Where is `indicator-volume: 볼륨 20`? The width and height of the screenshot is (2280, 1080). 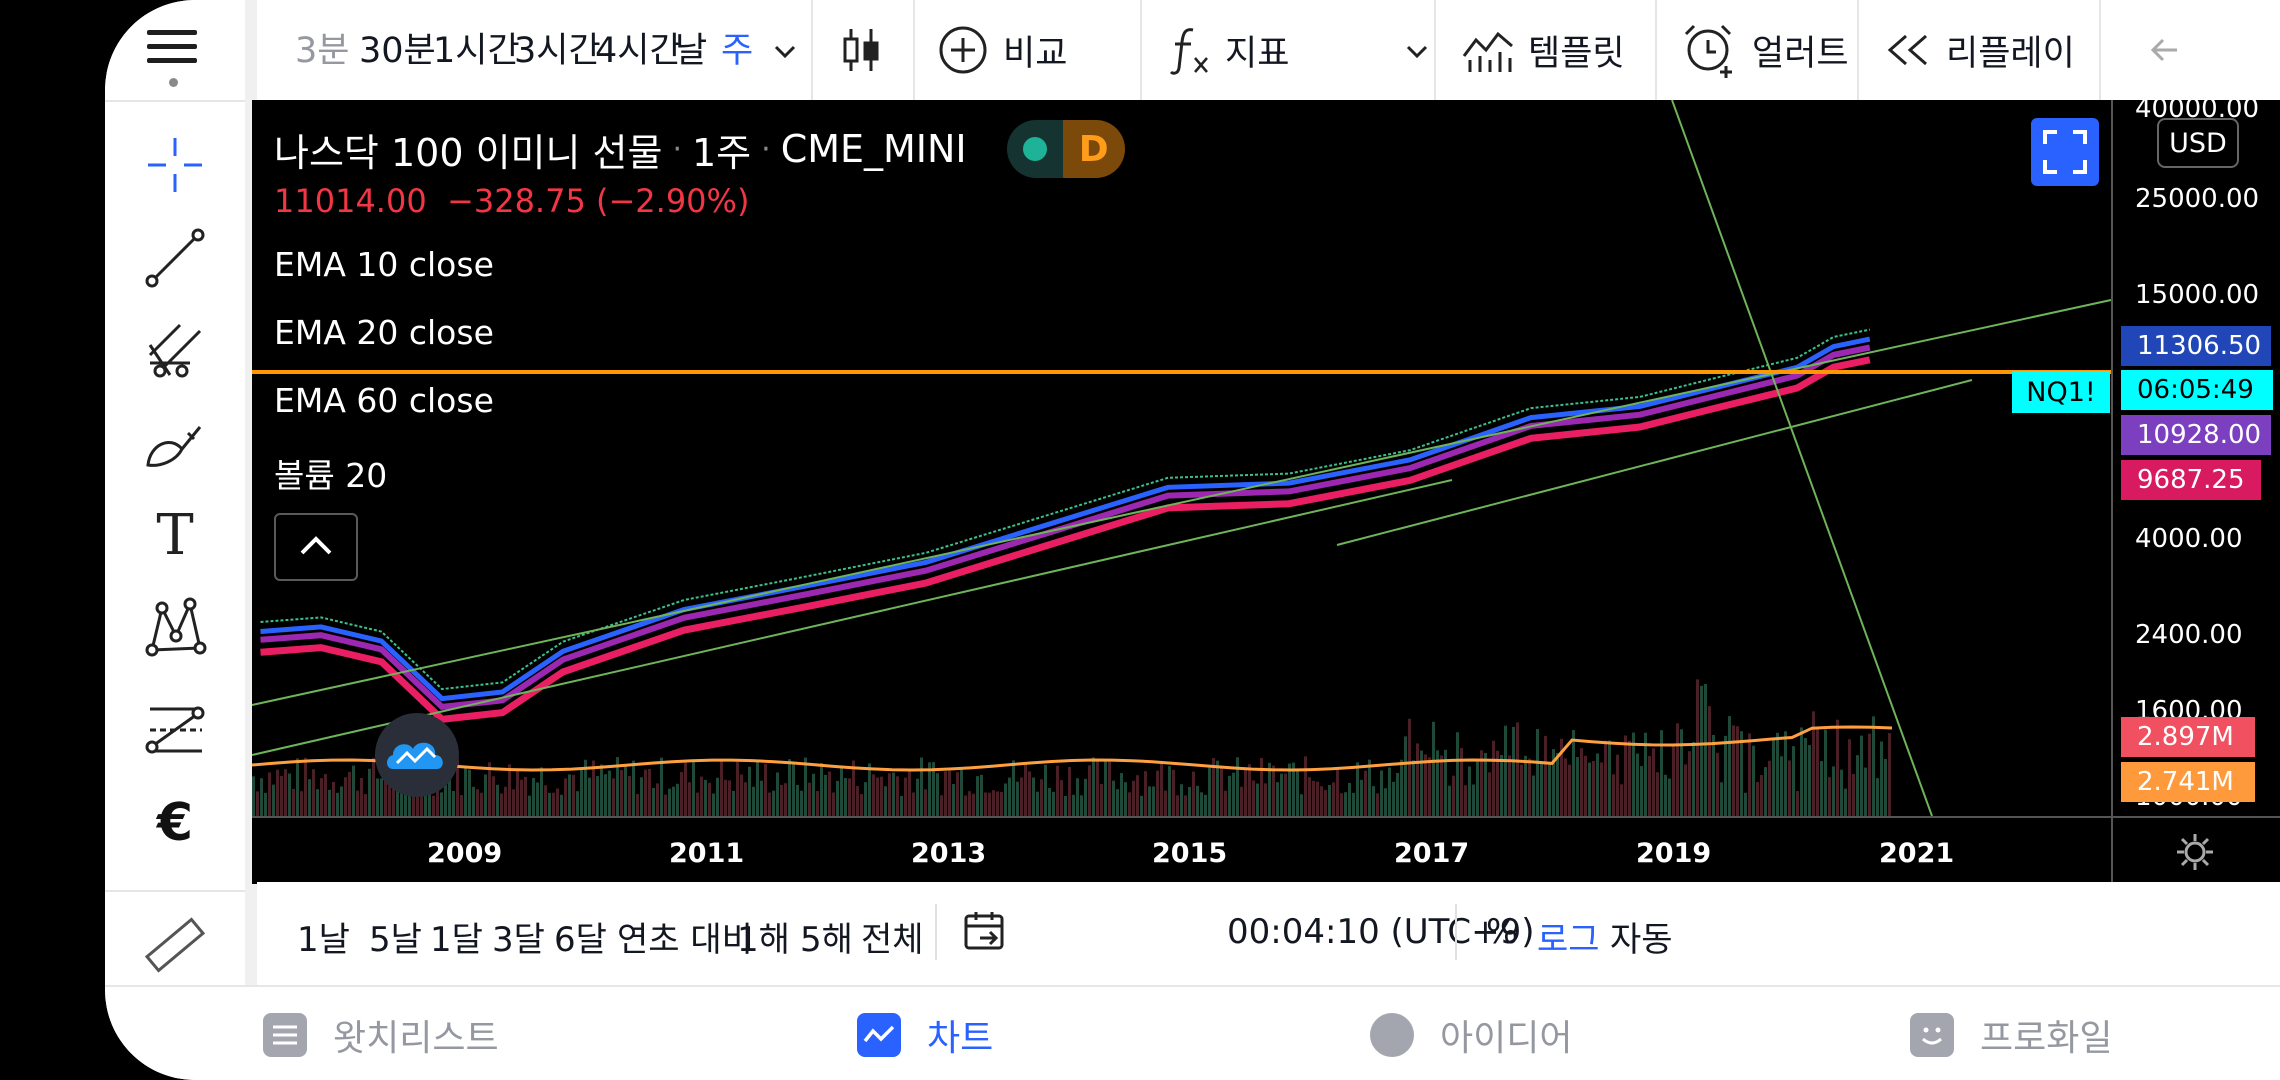 indicator-volume: 볼륨 20 is located at coordinates (331, 475).